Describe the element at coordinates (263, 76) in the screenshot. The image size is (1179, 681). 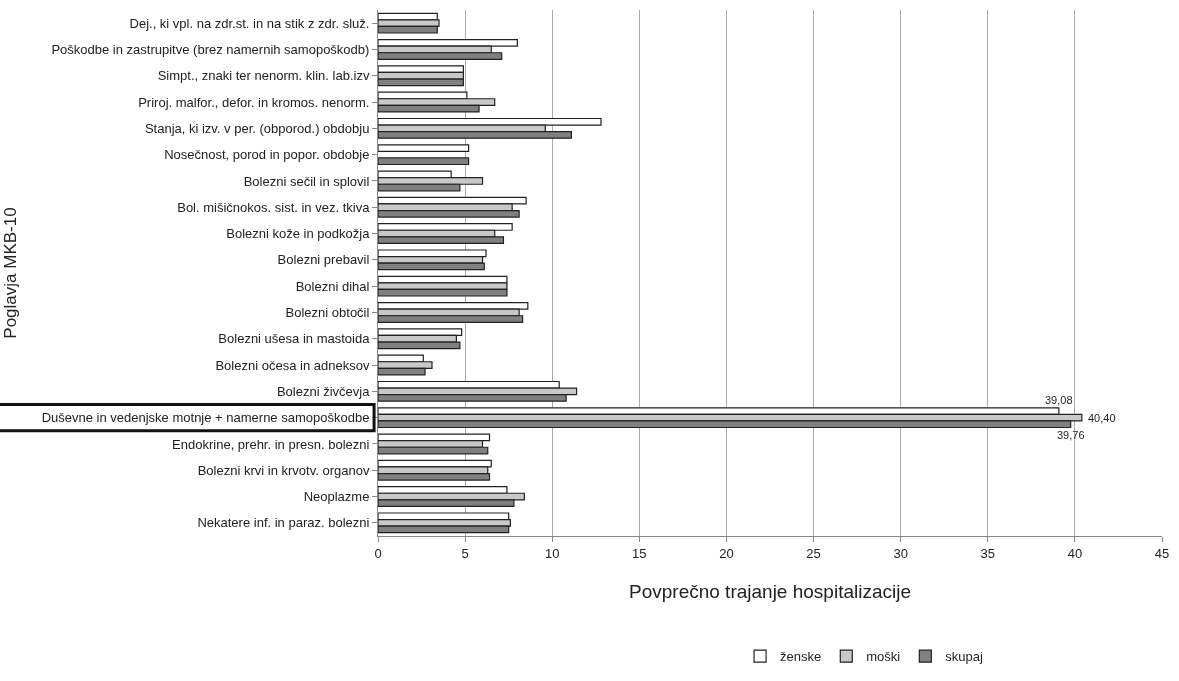
I see `y-tick-label: Simpt., znaki ter nenorm. klin. lab.izv` at that location.